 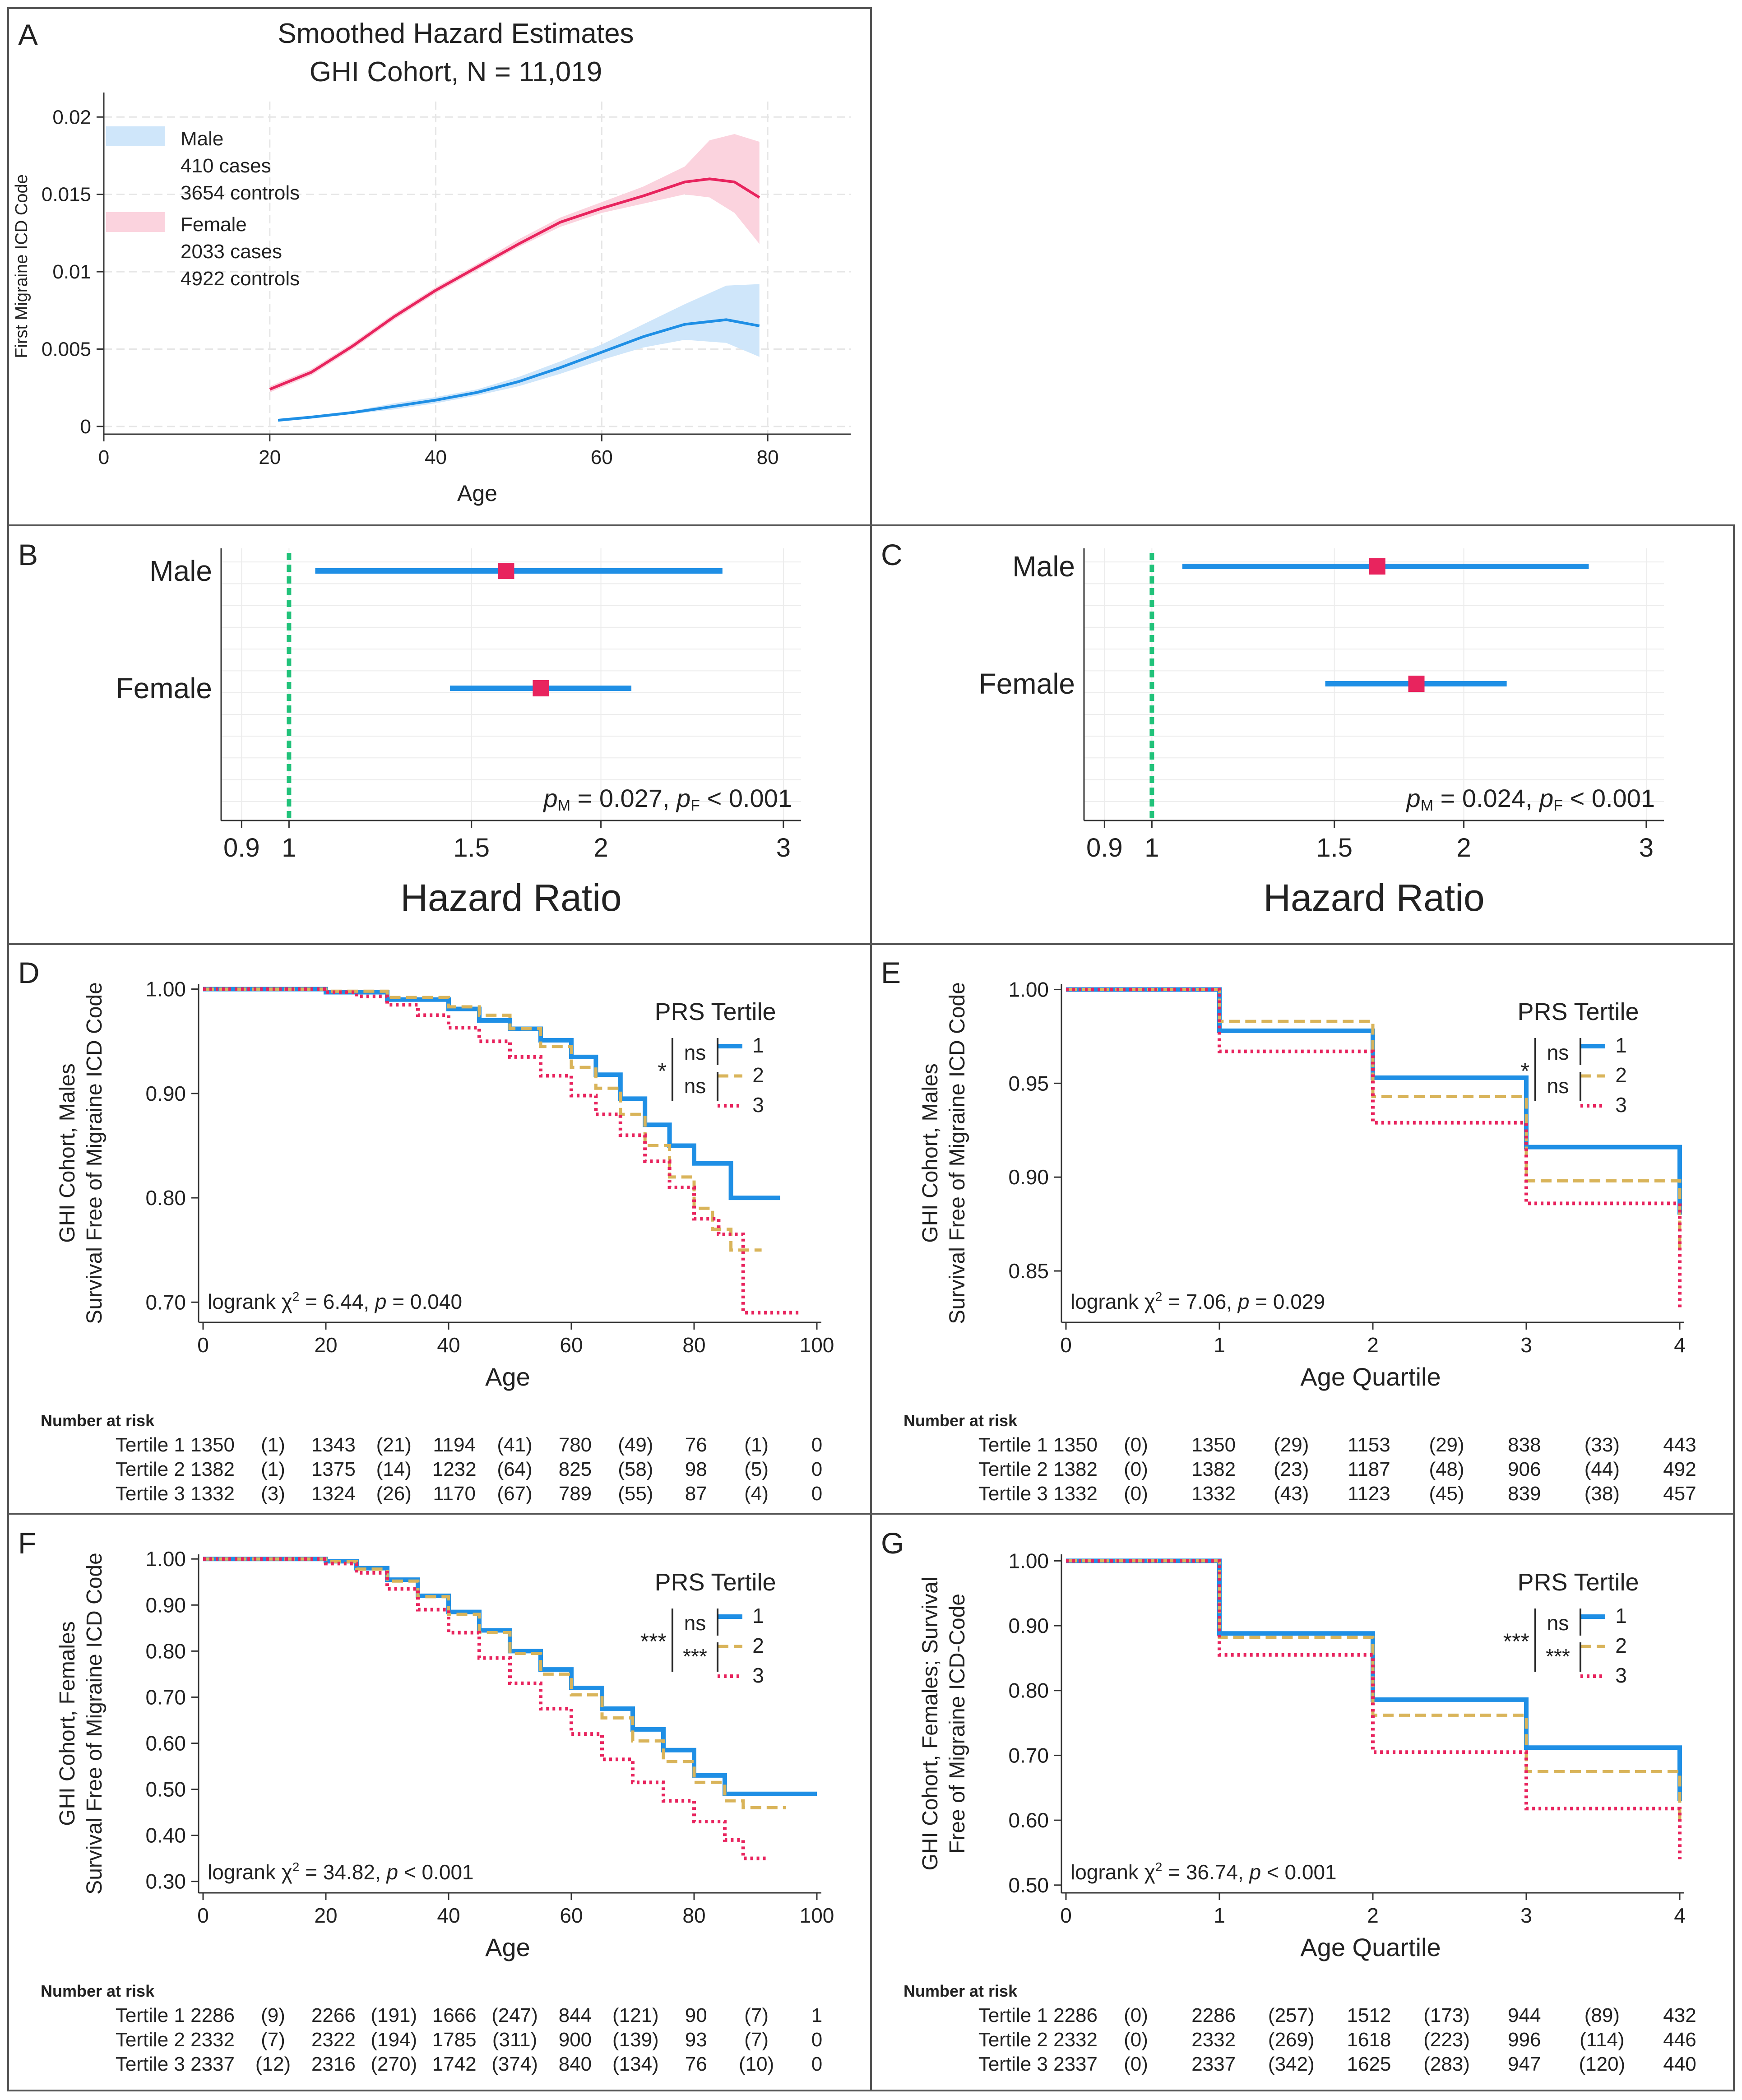 I want to click on x-tick-label: 60, so click(x=571, y=1345).